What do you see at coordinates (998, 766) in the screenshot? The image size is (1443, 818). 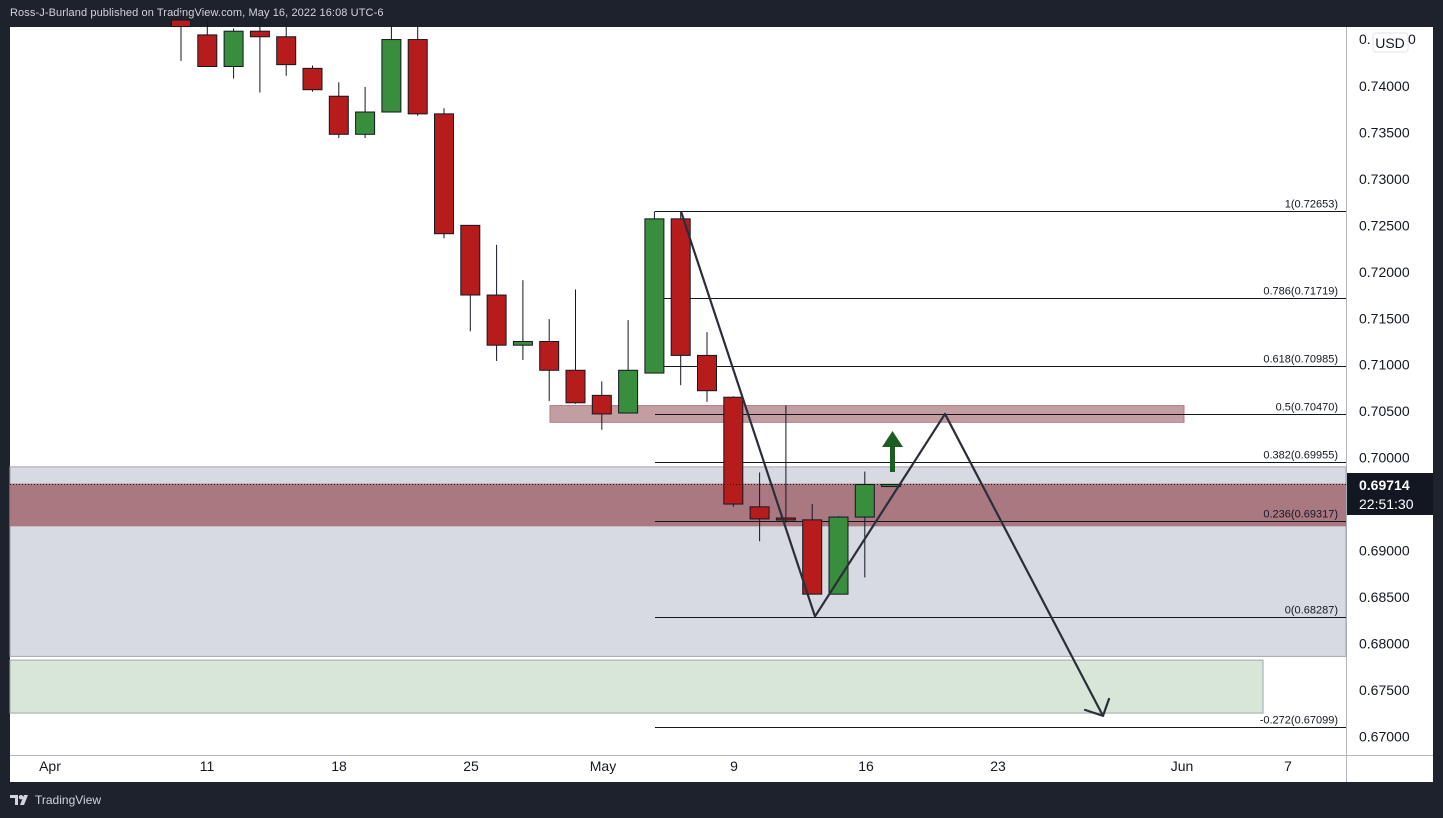 I see `time-tick-label: 23` at bounding box center [998, 766].